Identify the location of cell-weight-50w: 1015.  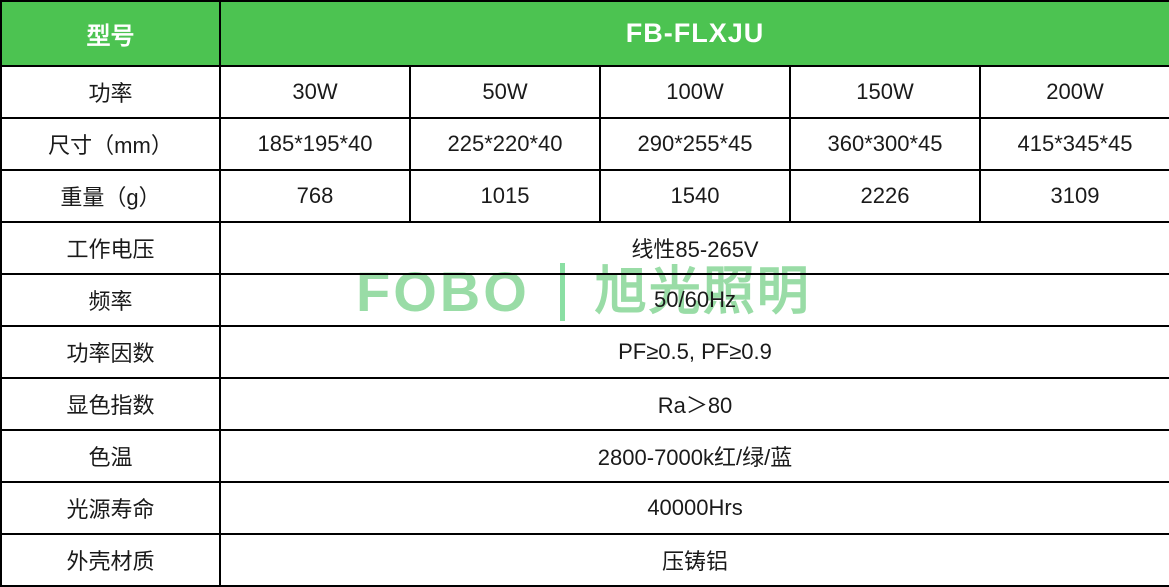
(505, 196).